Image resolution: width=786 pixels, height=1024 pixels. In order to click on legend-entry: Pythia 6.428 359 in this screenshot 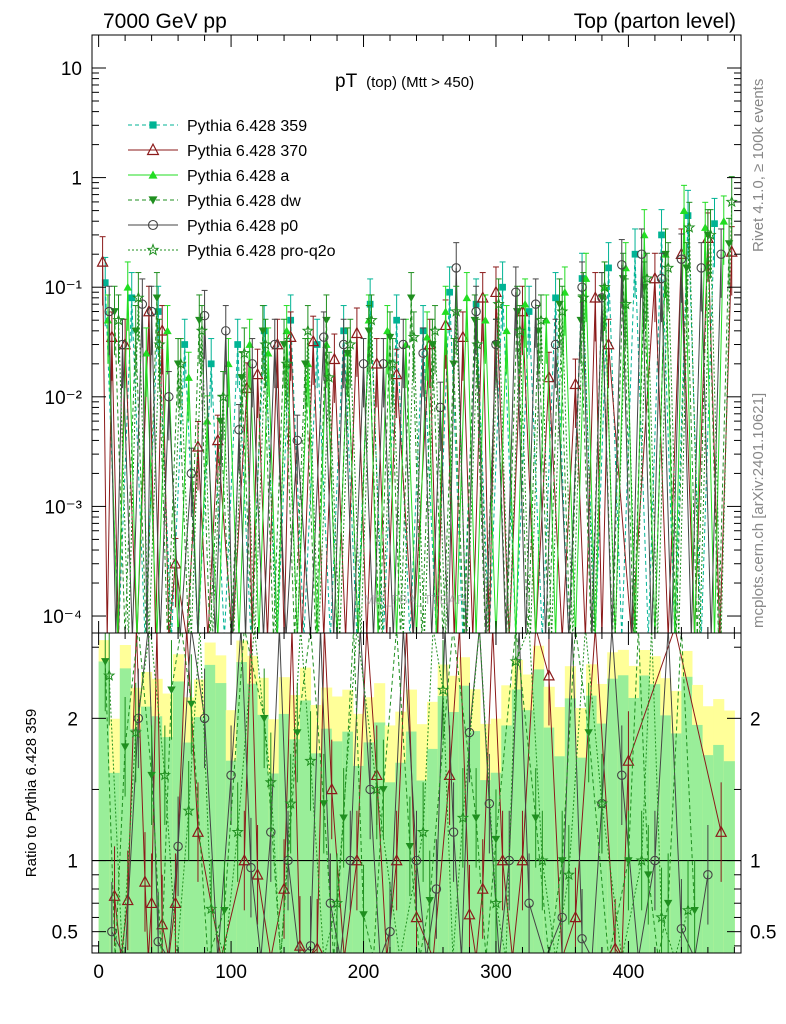, I will do `click(217, 126)`.